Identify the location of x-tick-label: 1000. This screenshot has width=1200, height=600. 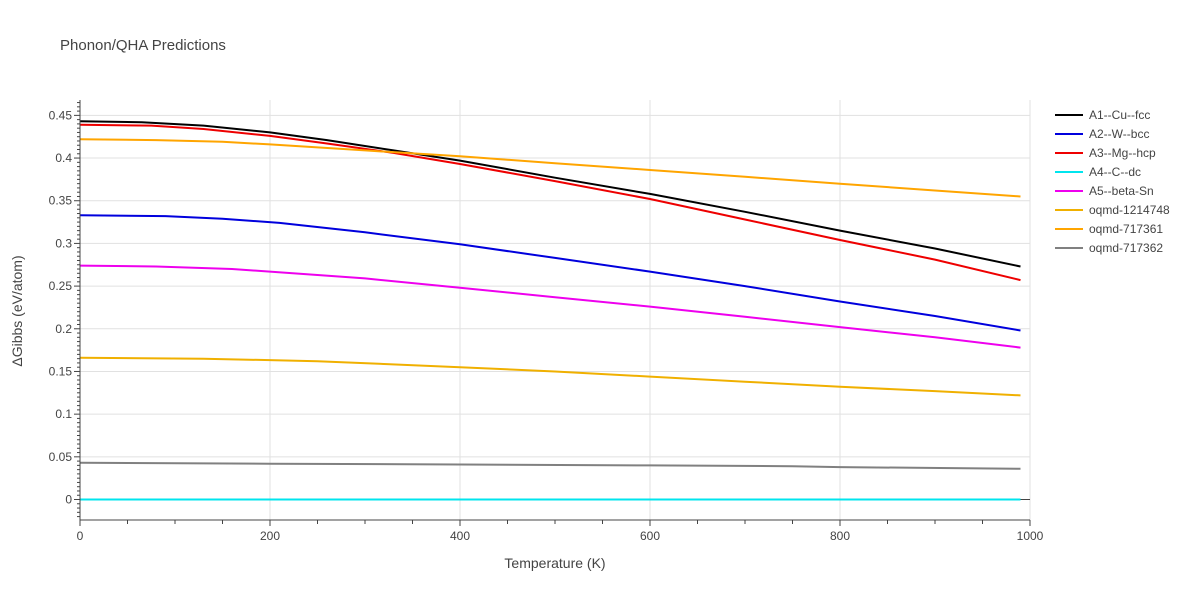
(1030, 536).